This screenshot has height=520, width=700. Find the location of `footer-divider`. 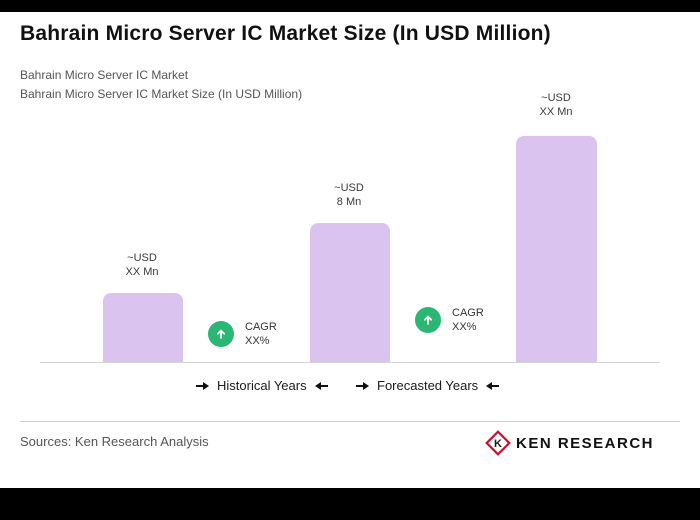

footer-divider is located at coordinates (350, 421).